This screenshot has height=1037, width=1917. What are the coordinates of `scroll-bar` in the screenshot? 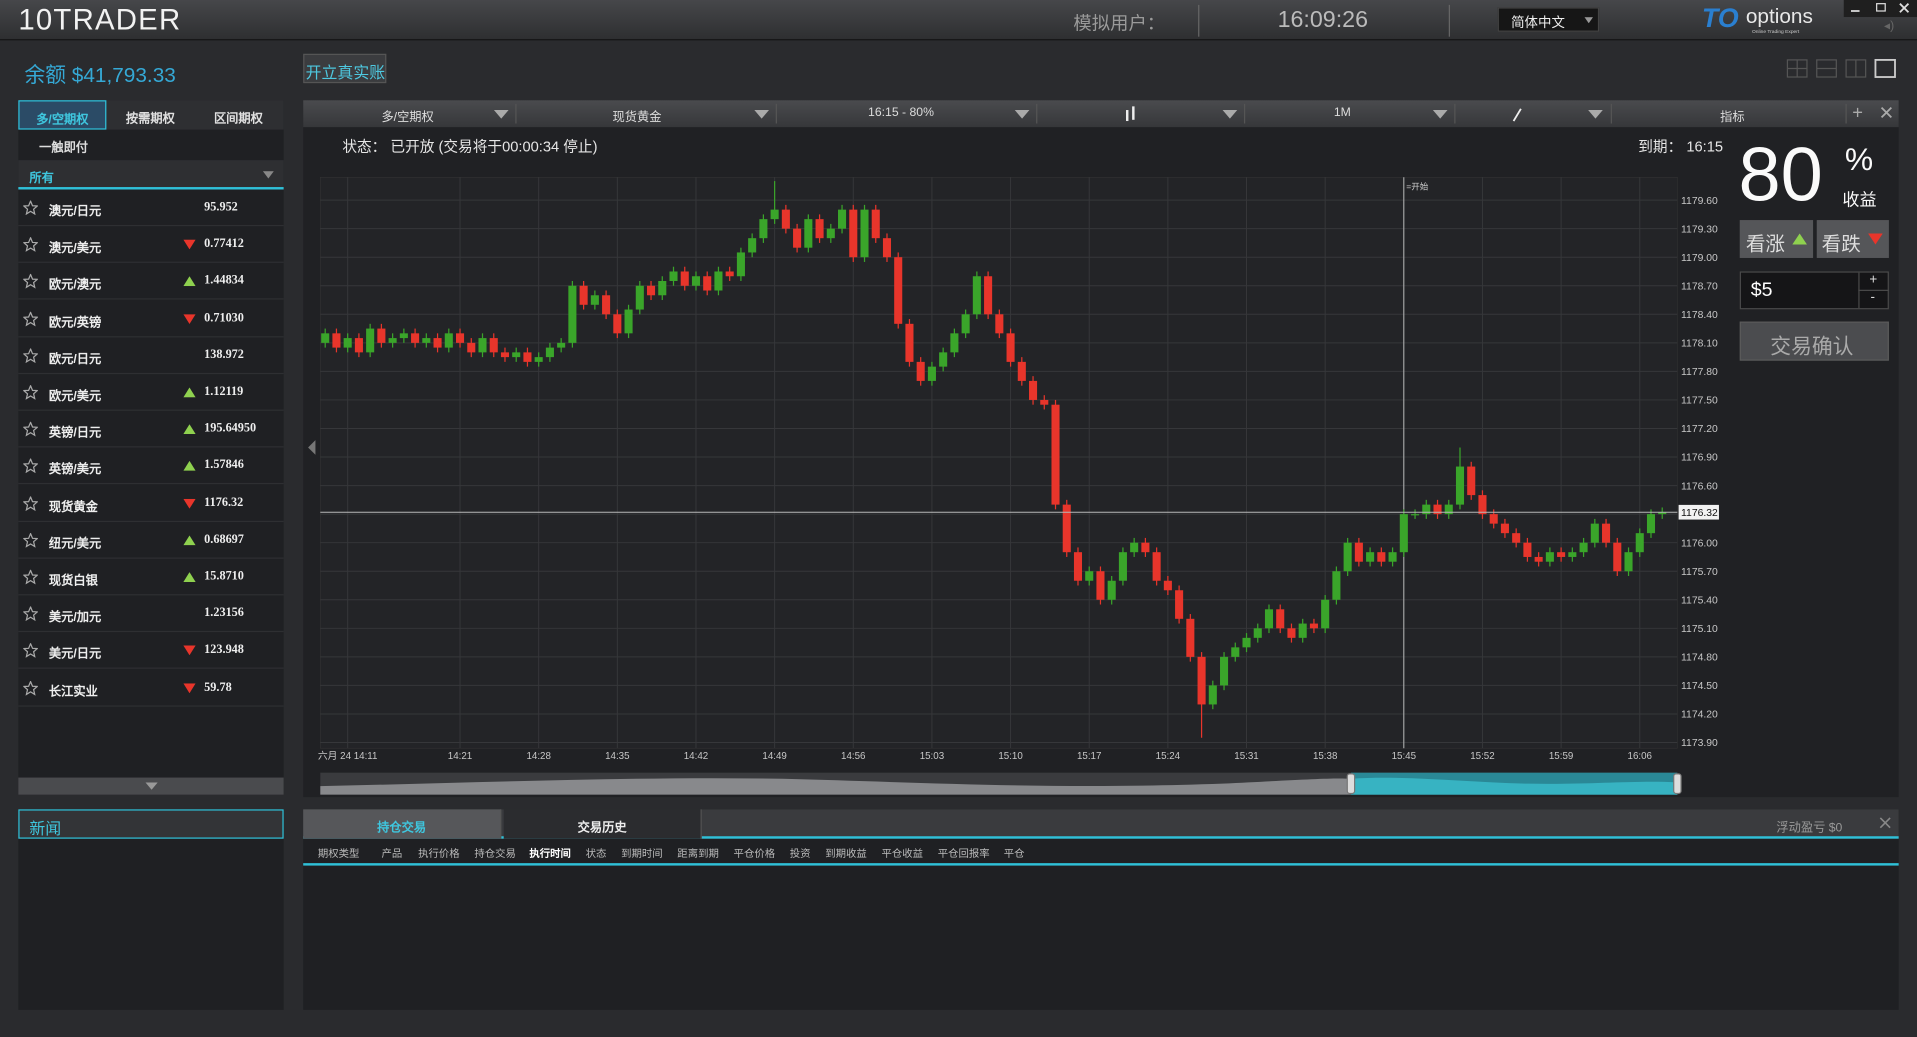 It's located at (151, 786).